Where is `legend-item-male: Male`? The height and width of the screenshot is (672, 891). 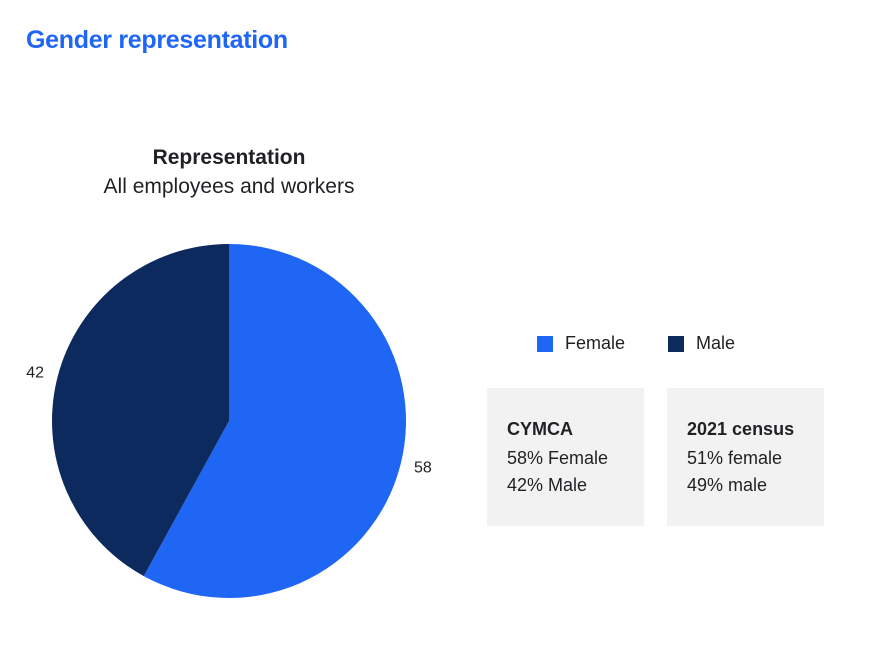 legend-item-male: Male is located at coordinates (701, 343).